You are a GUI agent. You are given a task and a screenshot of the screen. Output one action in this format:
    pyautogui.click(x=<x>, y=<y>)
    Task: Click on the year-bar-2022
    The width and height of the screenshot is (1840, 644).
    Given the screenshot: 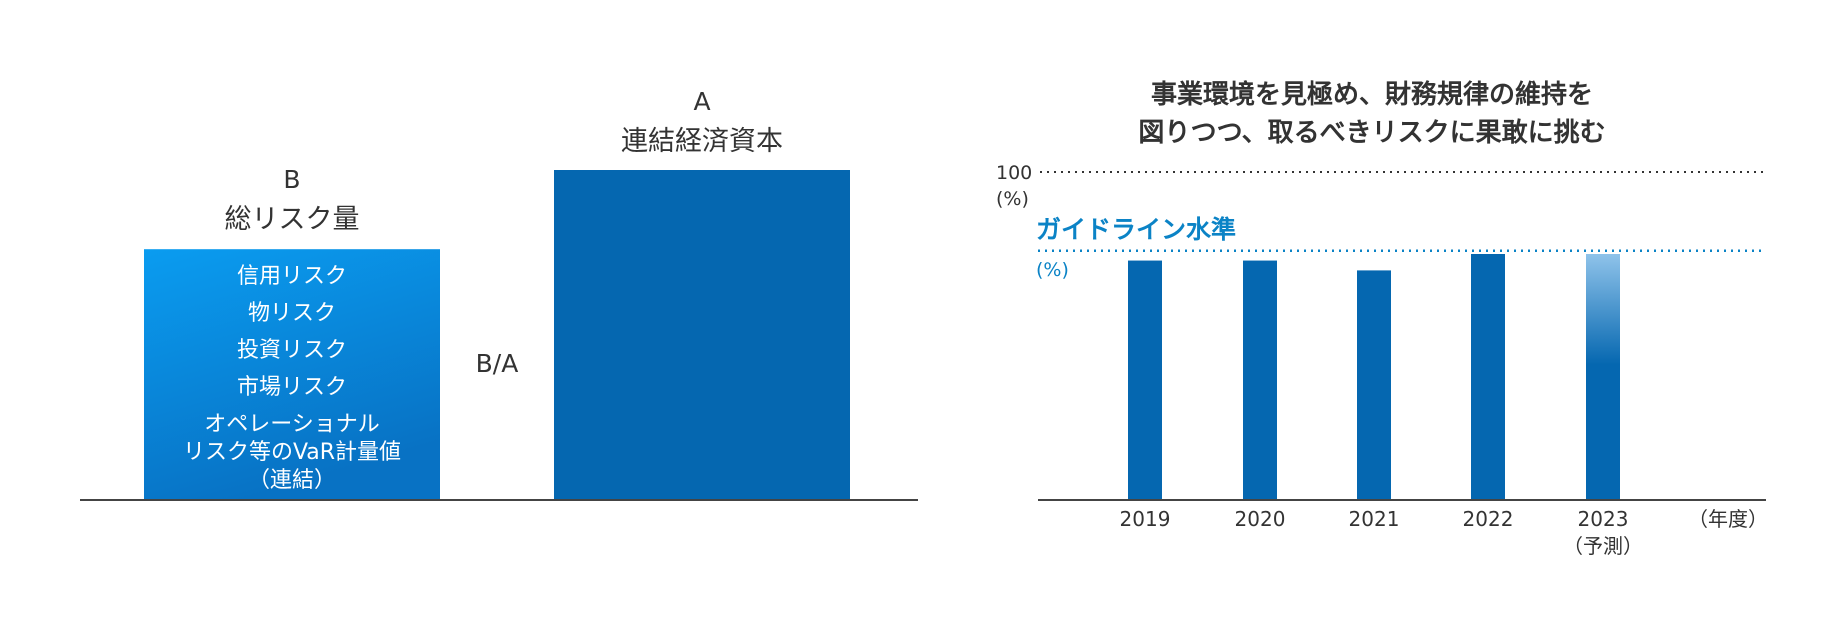 What is the action you would take?
    pyautogui.click(x=1488, y=377)
    